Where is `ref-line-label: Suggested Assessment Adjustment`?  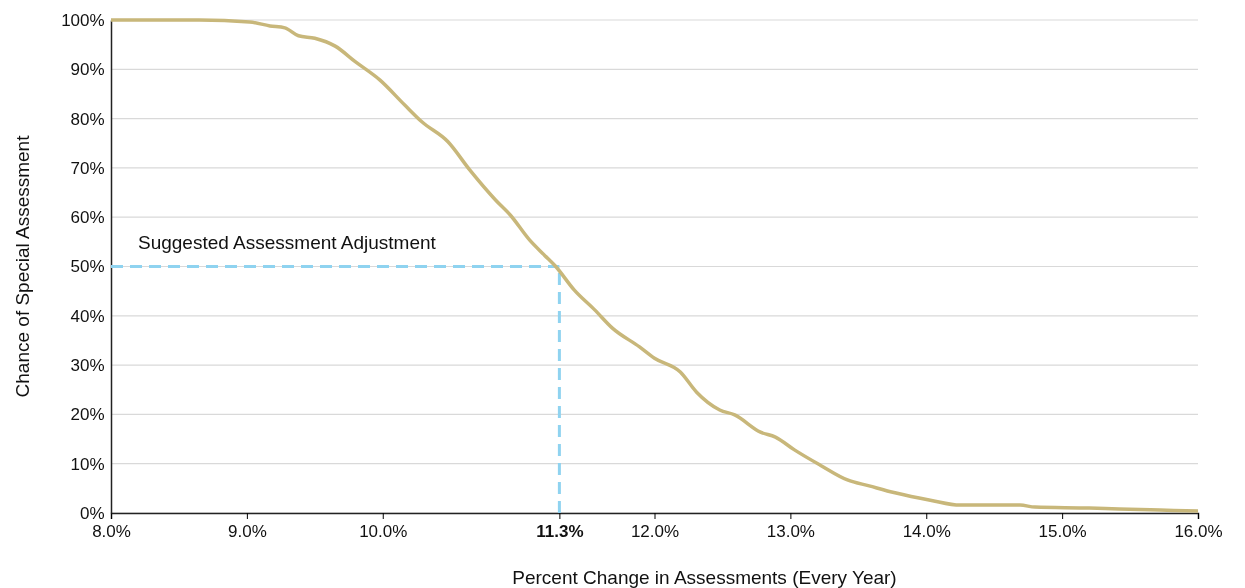 ref-line-label: Suggested Assessment Adjustment is located at coordinates (287, 242).